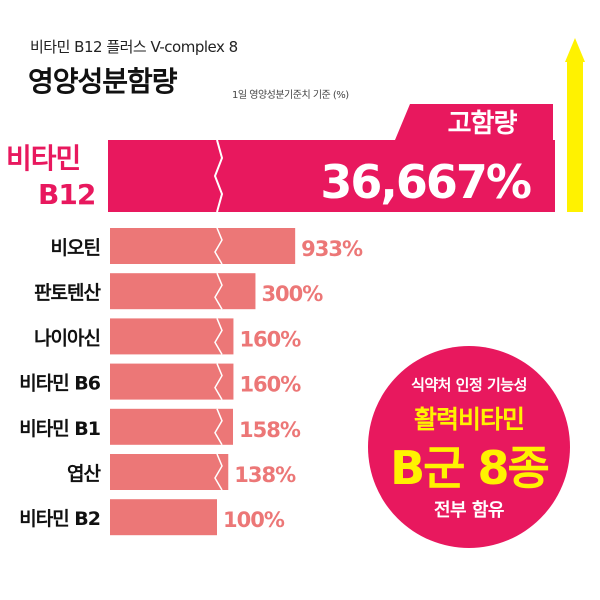  What do you see at coordinates (172, 336) in the screenshot?
I see `bar-나이아신` at bounding box center [172, 336].